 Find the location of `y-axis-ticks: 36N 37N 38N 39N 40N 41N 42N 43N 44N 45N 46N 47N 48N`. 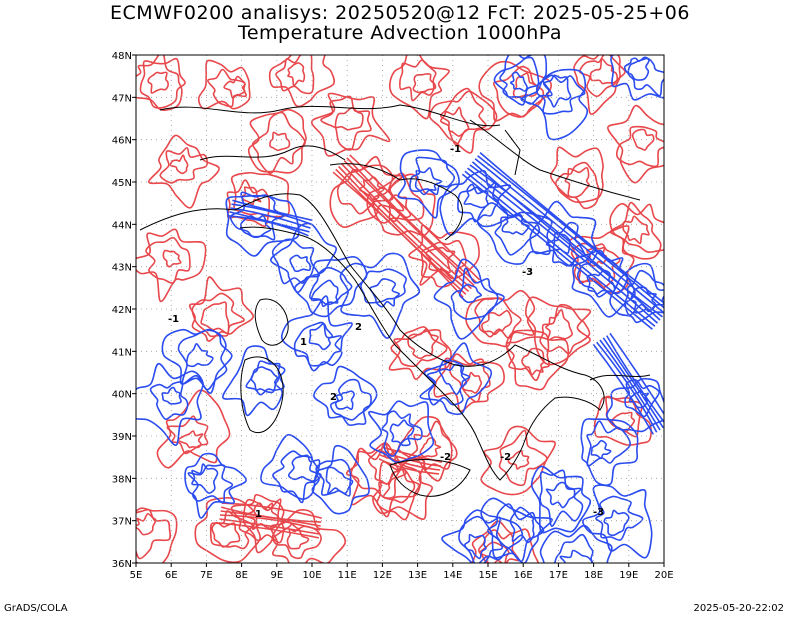

y-axis-ticks: 36N 37N 38N 39N 40N 41N 42N 43N 44N 45N 46N 47N 48N is located at coordinates (124, 310).